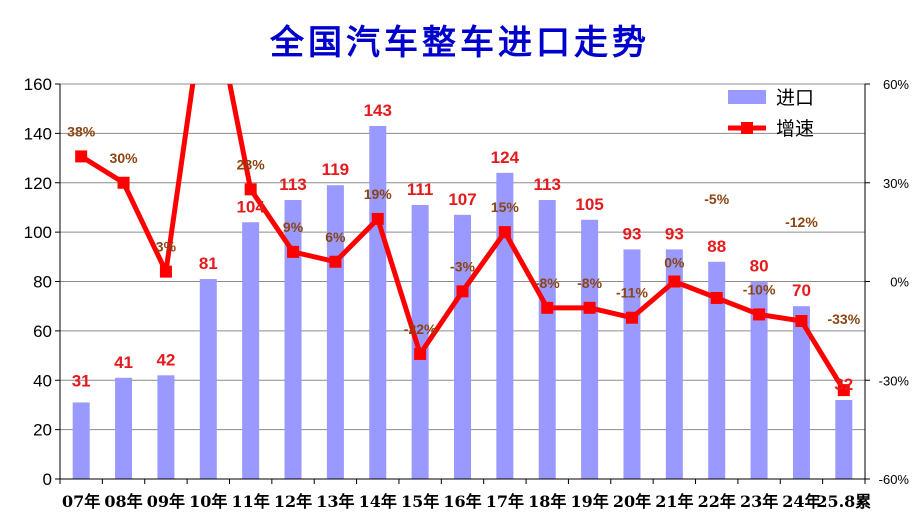  I want to click on category-label: 15年, so click(420, 501).